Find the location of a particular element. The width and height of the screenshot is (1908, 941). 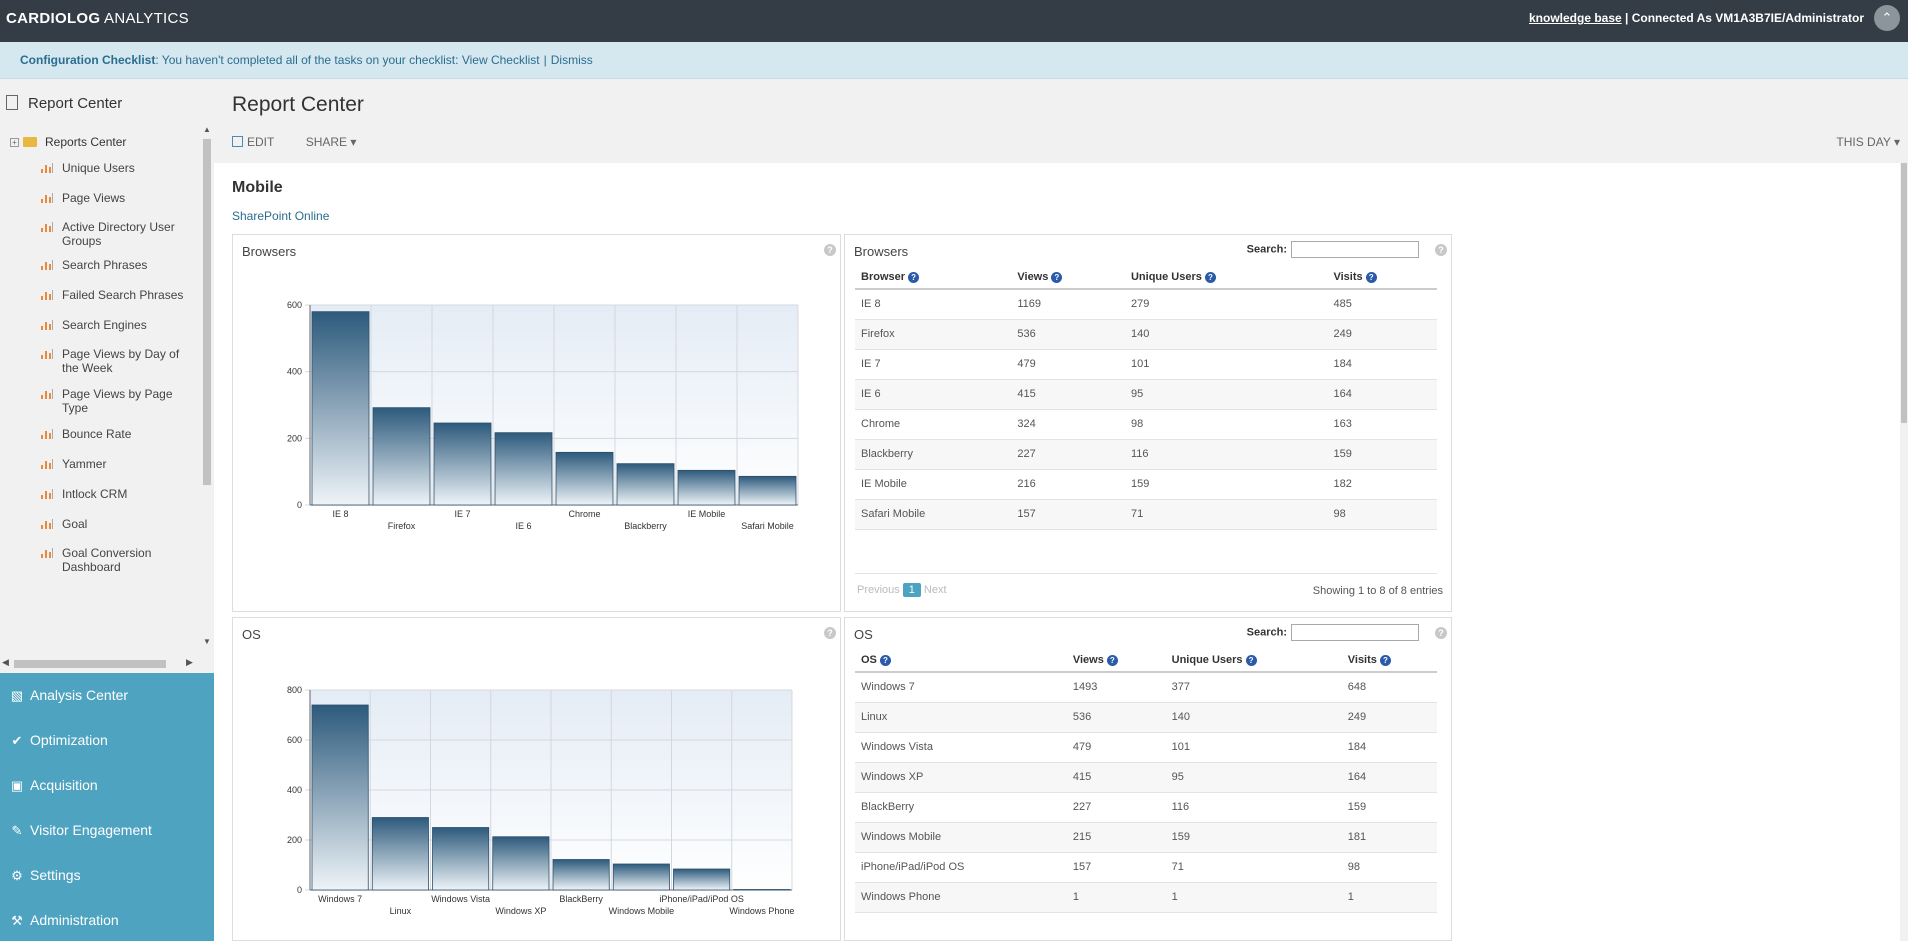

sidebar-report-item: Failed Search Phrases is located at coordinates (115, 295).